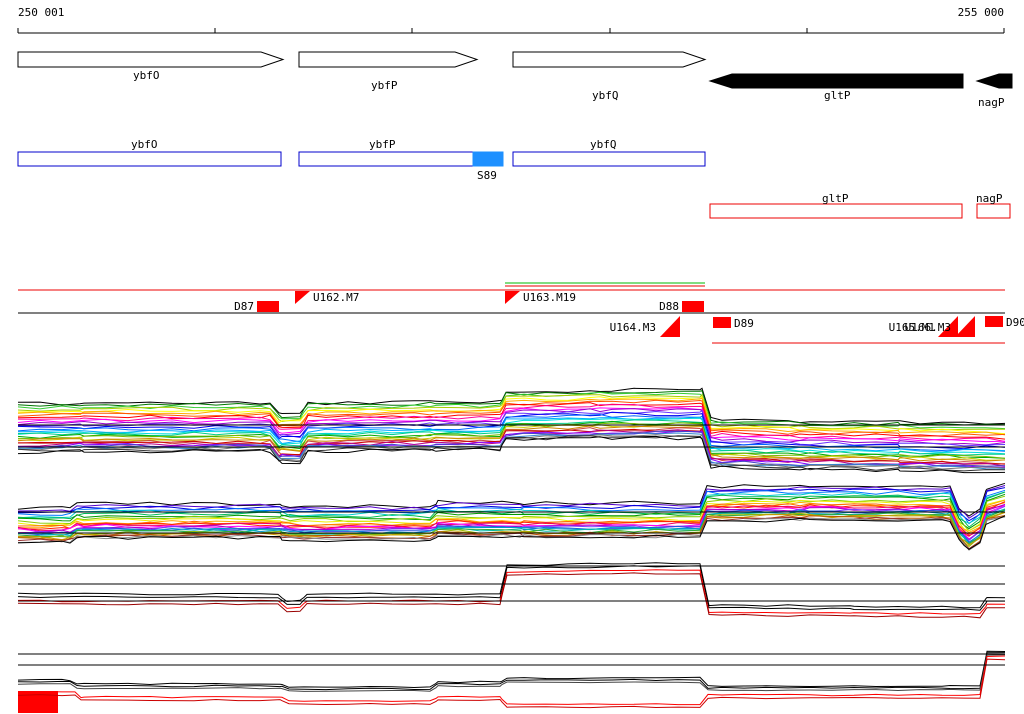 Image resolution: width=1024 pixels, height=714 pixels. I want to click on marker-D89, so click(722, 322).